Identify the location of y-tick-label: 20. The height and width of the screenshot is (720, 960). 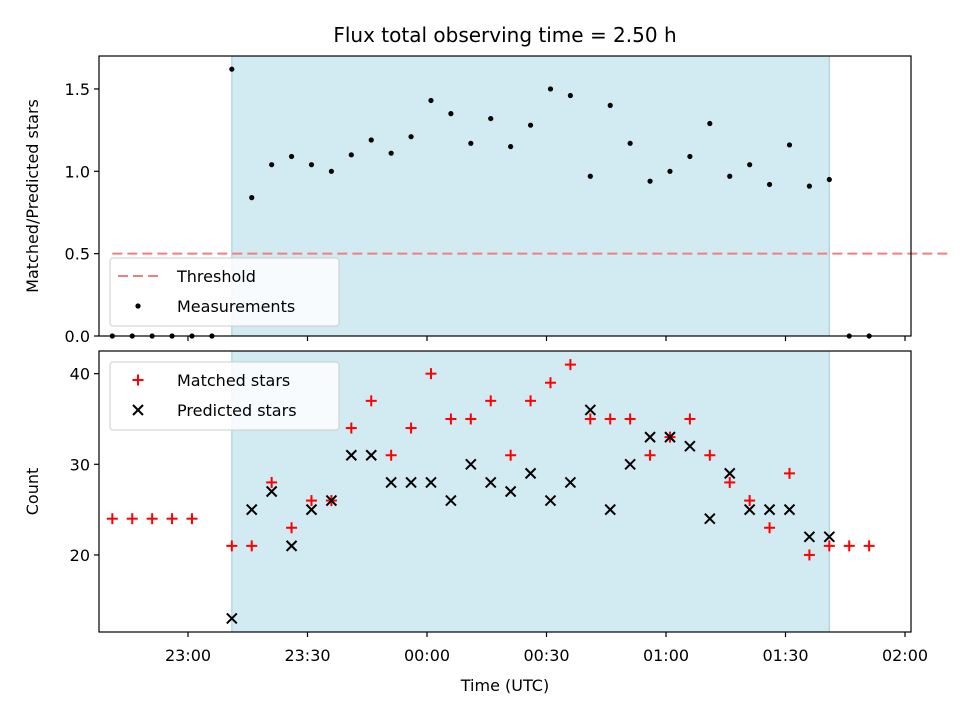
(80, 555).